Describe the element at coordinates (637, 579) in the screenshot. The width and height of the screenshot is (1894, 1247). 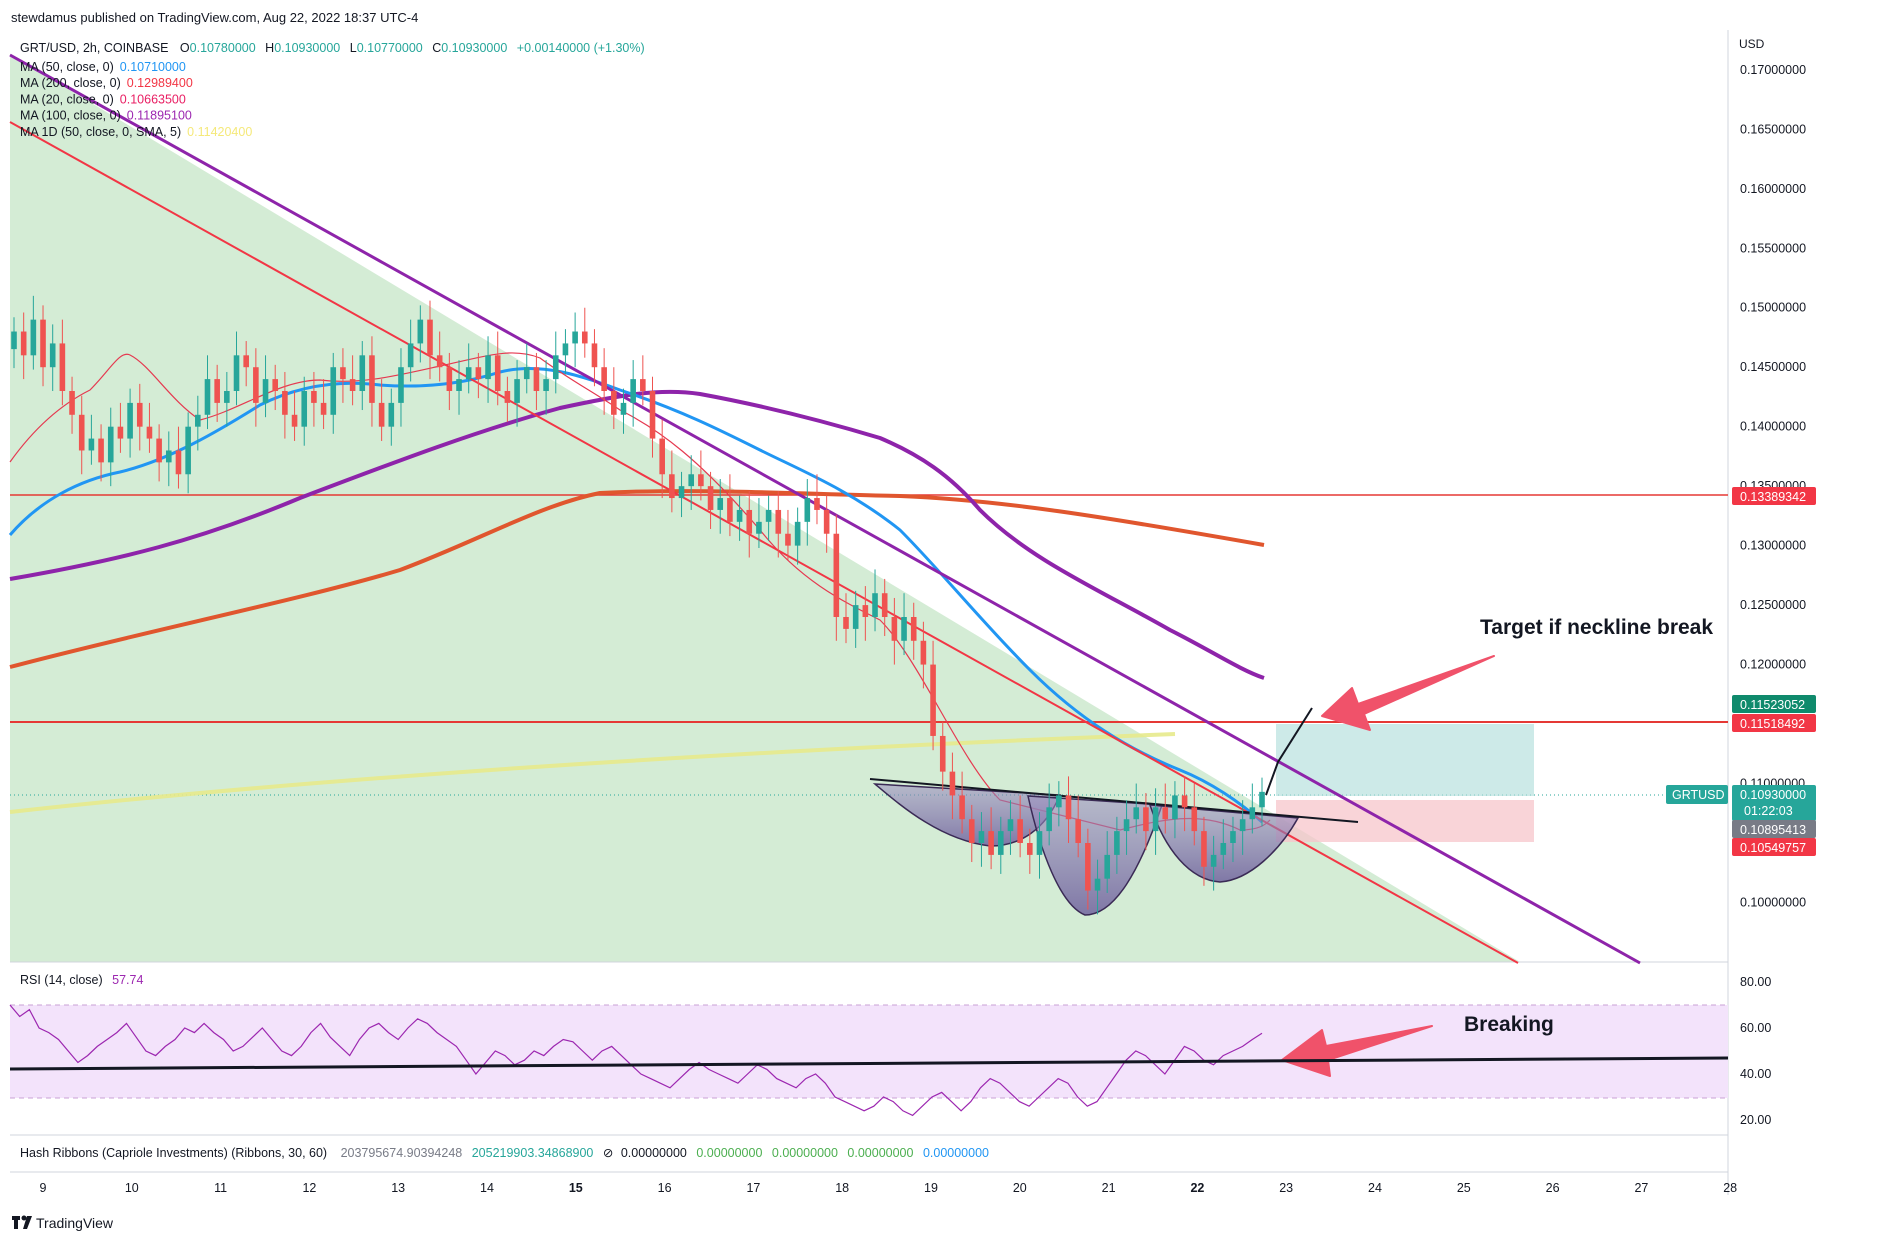
I see `ma200-line` at that location.